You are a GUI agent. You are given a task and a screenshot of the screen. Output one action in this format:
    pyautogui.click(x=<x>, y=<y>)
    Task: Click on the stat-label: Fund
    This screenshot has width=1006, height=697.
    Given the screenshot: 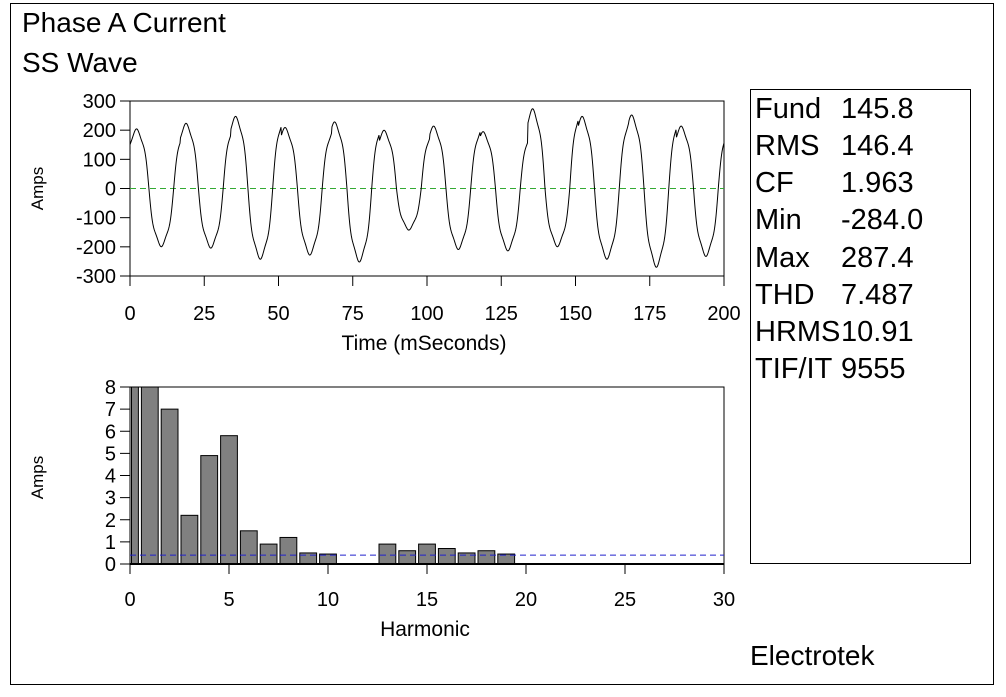 What is the action you would take?
    pyautogui.click(x=788, y=109)
    